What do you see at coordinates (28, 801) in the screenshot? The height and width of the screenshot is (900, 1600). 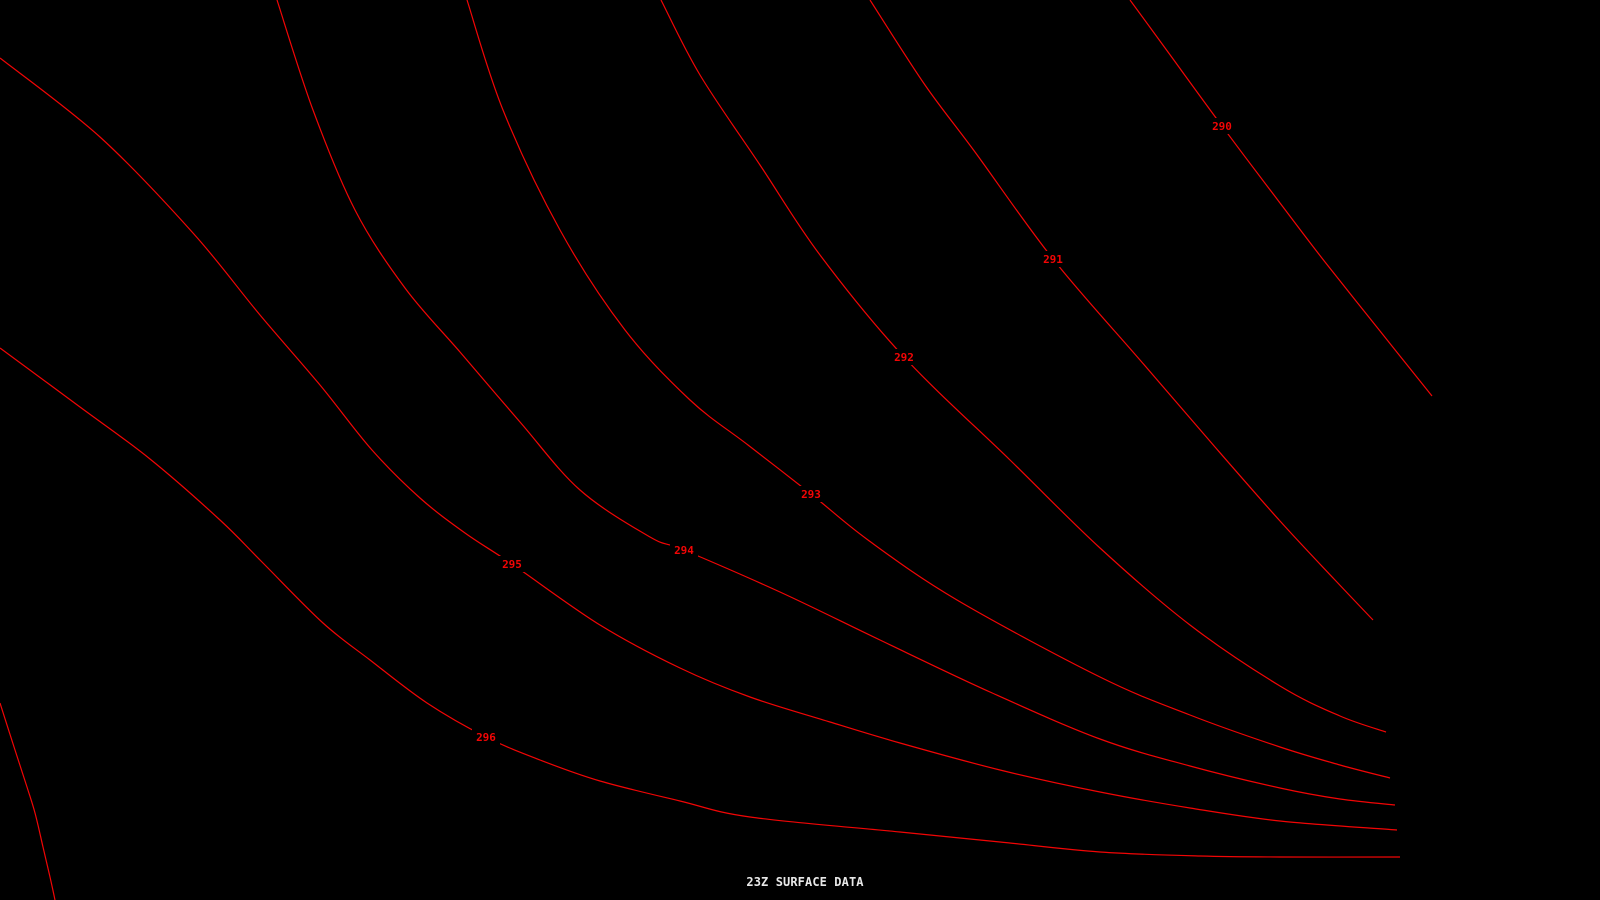 I see `contour-line-unlabeled` at bounding box center [28, 801].